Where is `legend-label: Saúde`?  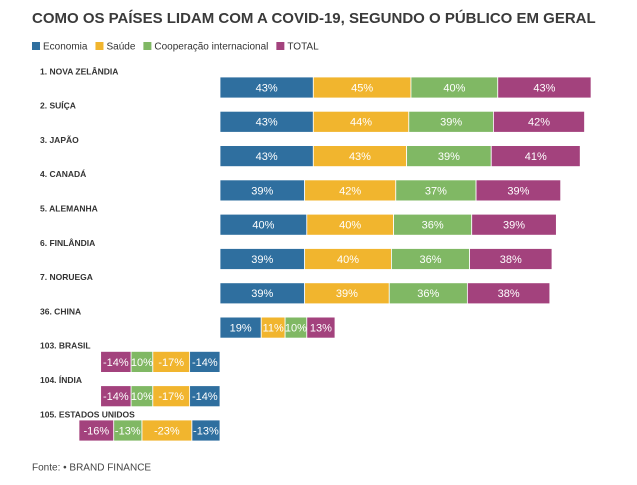 legend-label: Saúde is located at coordinates (120, 47).